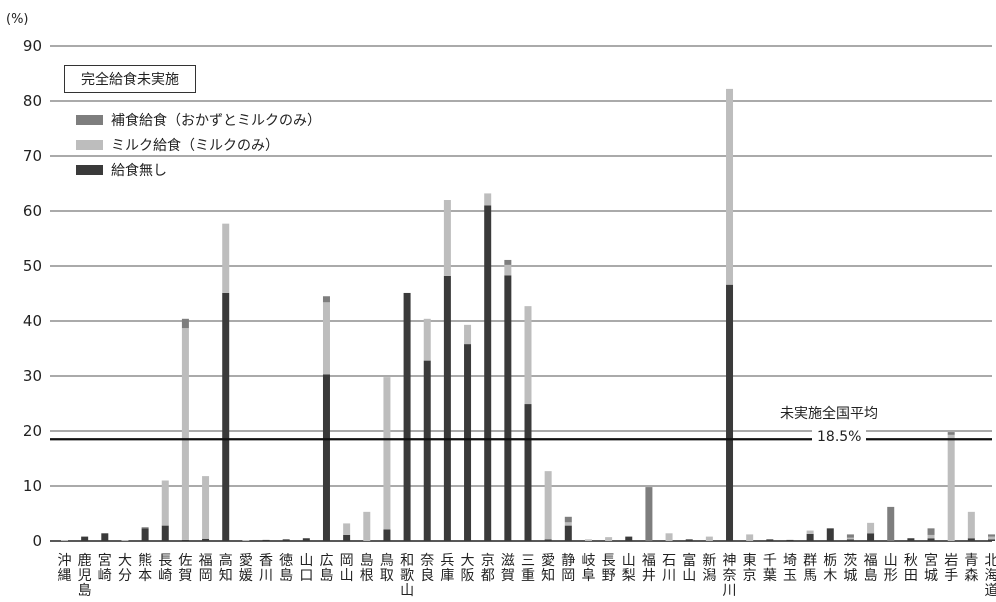 This screenshot has width=996, height=602. I want to click on y-tick-label: 10, so click(32, 486).